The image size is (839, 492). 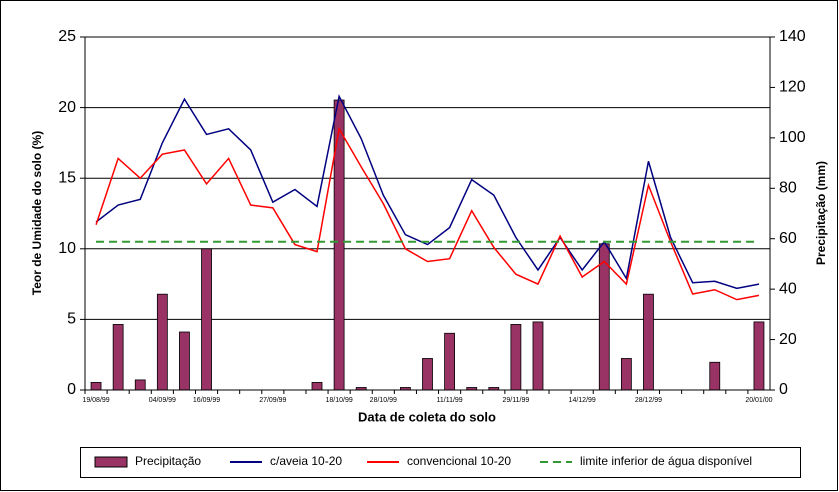 What do you see at coordinates (821, 213) in the screenshot?
I see `y2-axis-title: Precipitação (mm)` at bounding box center [821, 213].